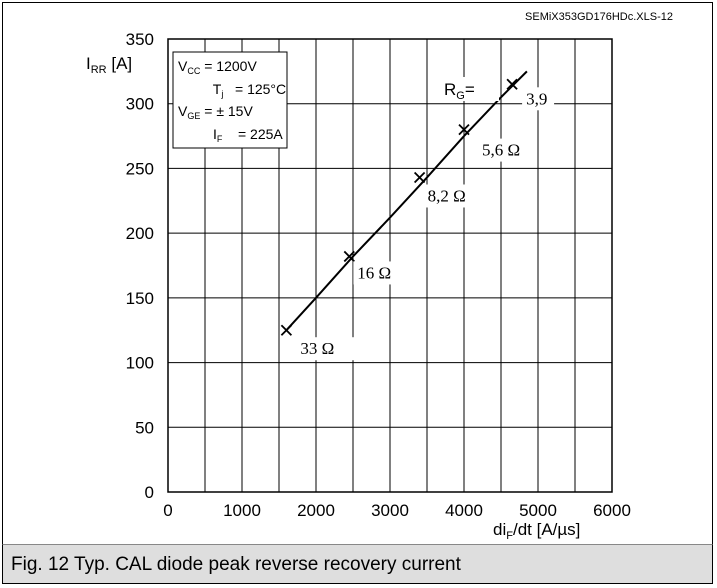  What do you see at coordinates (99, 70) in the screenshot?
I see `y-axis-label-subscript: RR` at bounding box center [99, 70].